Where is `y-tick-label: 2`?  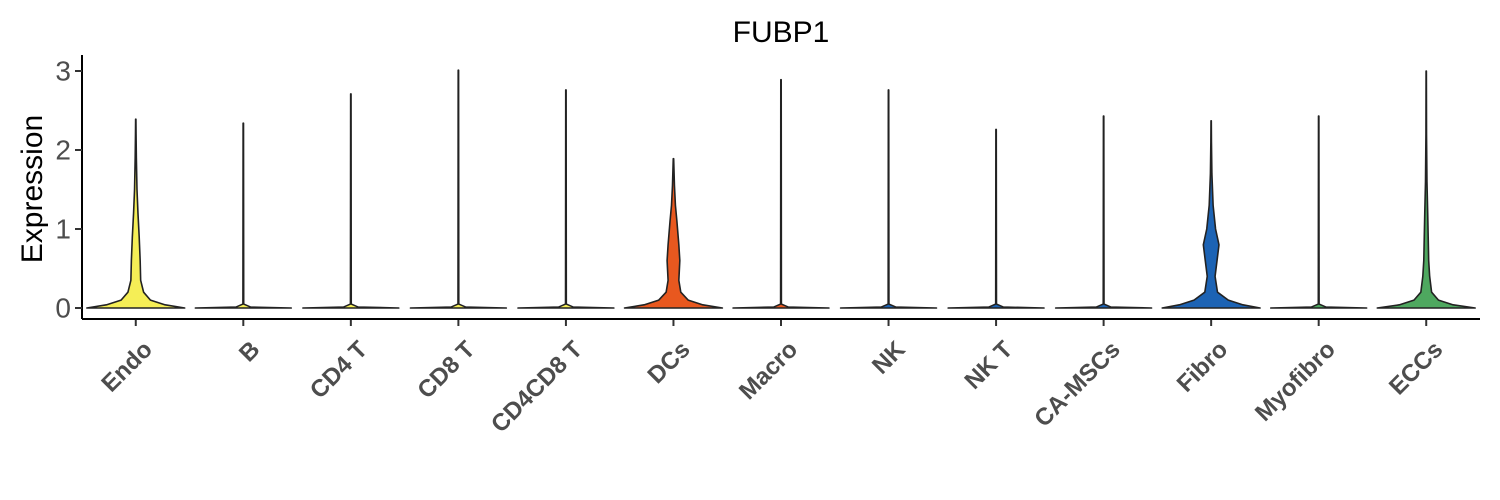
y-tick-label: 2 is located at coordinates (63, 150).